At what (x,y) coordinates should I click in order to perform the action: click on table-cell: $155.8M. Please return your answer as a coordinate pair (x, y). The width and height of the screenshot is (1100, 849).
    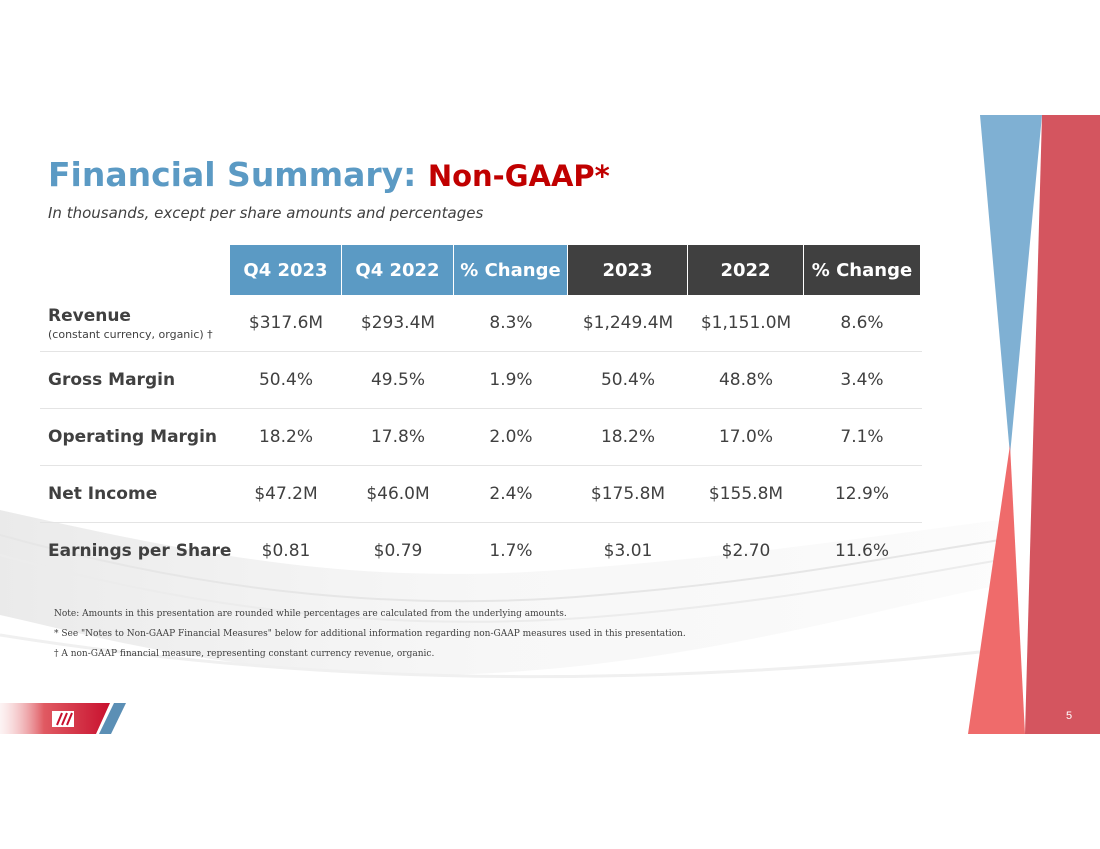
    Looking at the image, I should click on (746, 494).